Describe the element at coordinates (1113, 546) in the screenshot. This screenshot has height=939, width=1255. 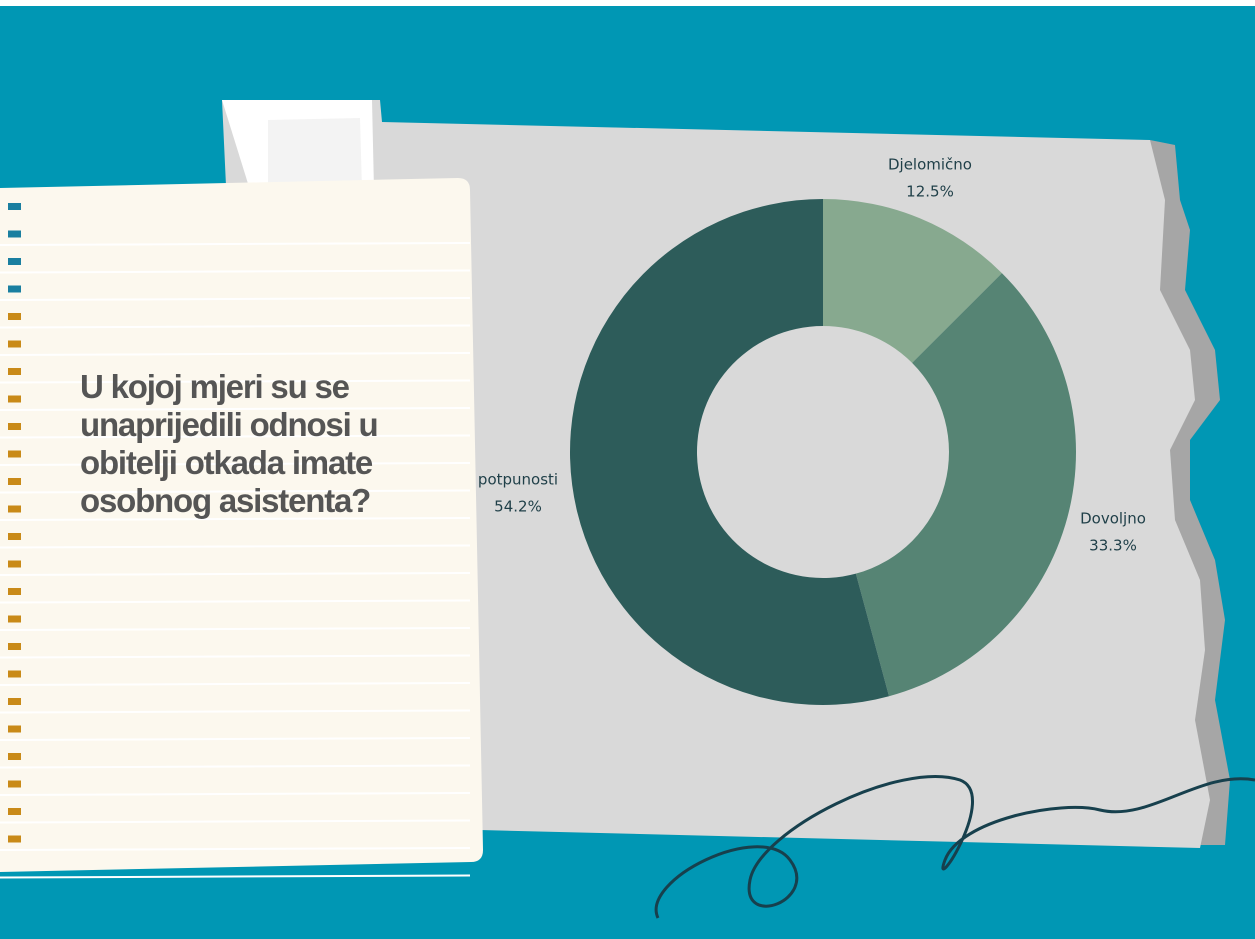
I see `value-label: 33.3%` at that location.